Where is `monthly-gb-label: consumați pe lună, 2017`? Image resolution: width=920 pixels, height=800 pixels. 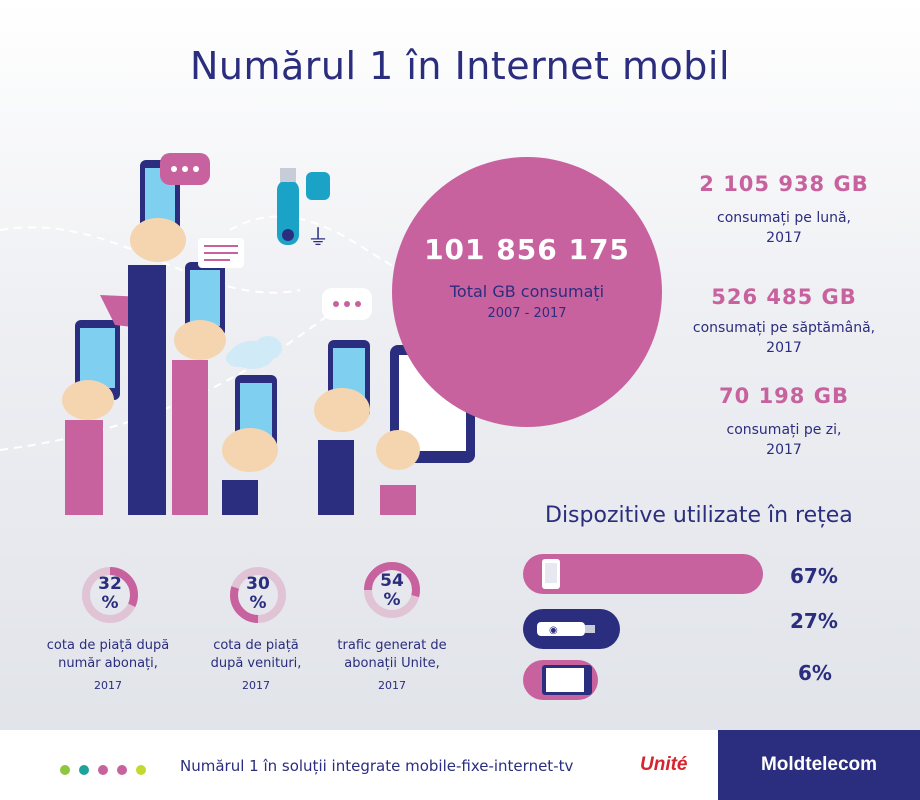
monthly-gb-label: consumați pe lună, 2017 is located at coordinates (784, 228).